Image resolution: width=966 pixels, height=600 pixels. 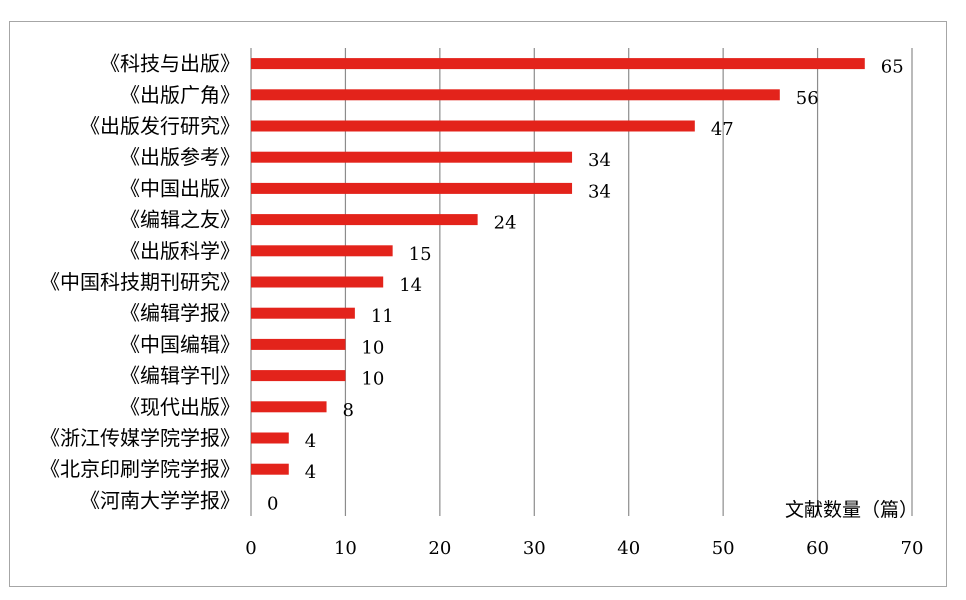 I want to click on category-label: 《出版科学》, so click(x=180, y=251).